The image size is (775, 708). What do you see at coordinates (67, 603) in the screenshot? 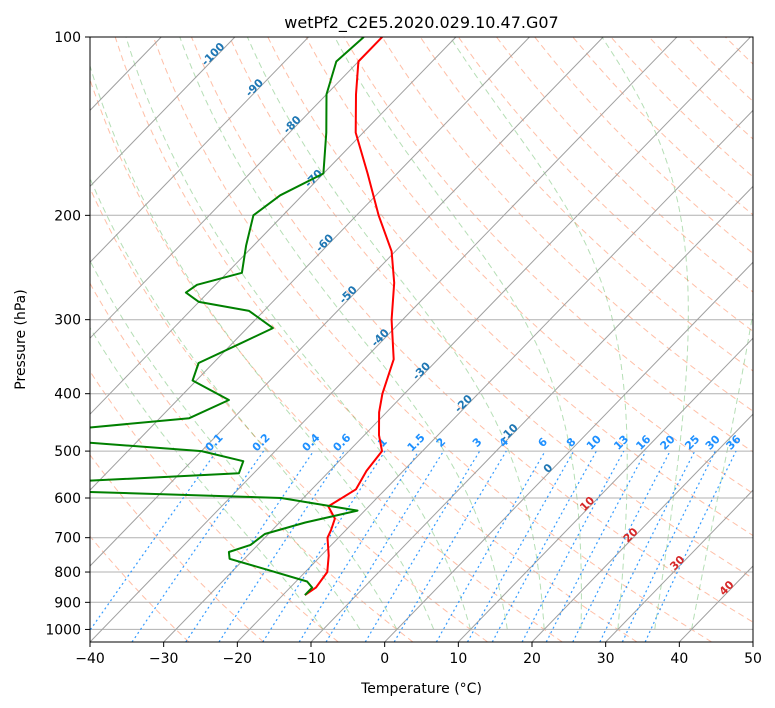
I see `y-tick-label: 900` at bounding box center [67, 603].